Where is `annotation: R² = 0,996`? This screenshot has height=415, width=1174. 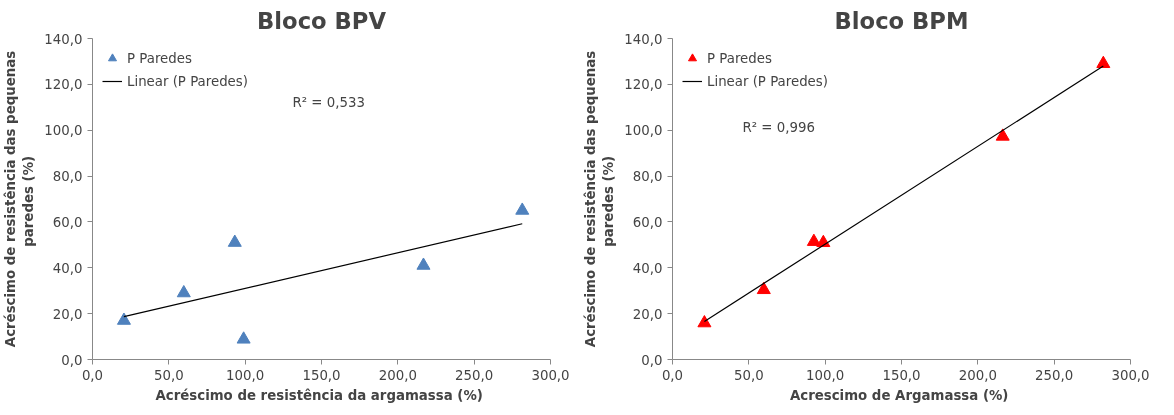
annotation: R² = 0,996 is located at coordinates (778, 127).